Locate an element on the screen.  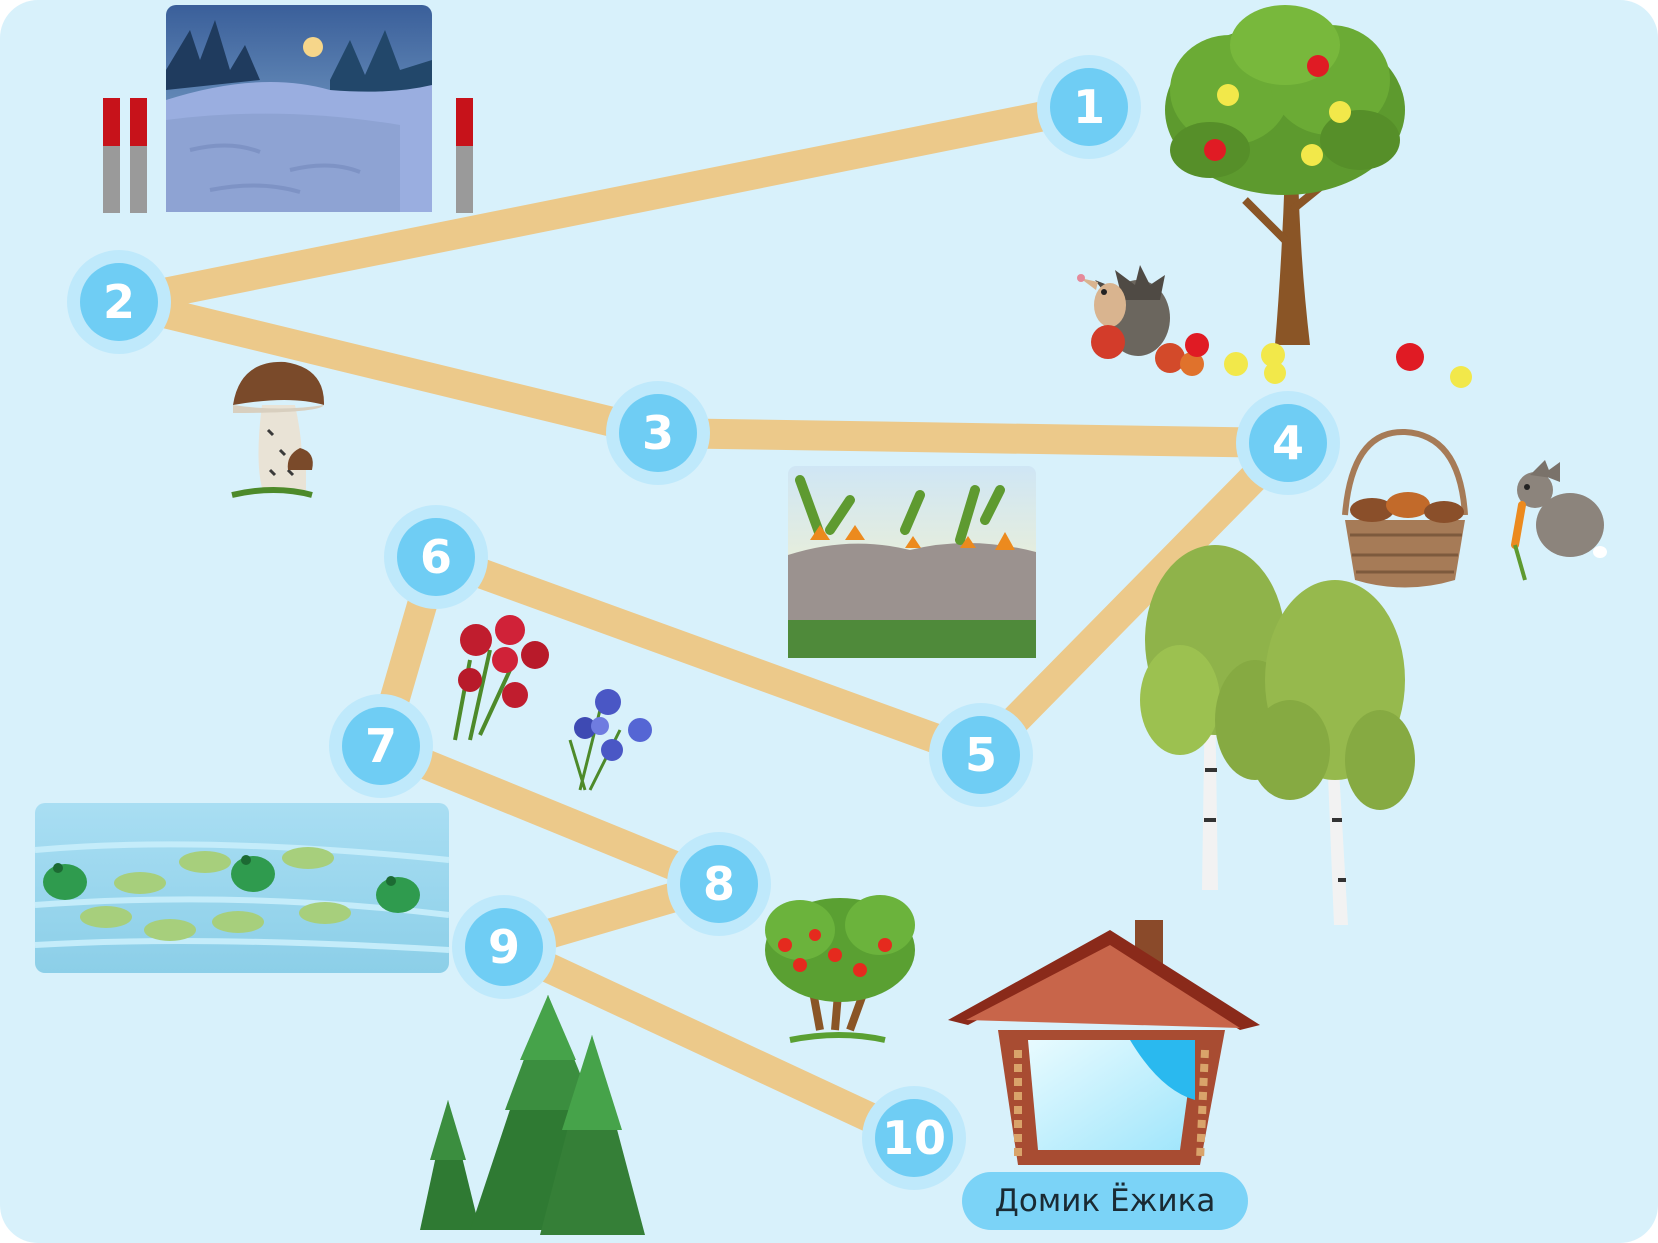
hedgehog-with-apples-icon is located at coordinates (1274, 326).